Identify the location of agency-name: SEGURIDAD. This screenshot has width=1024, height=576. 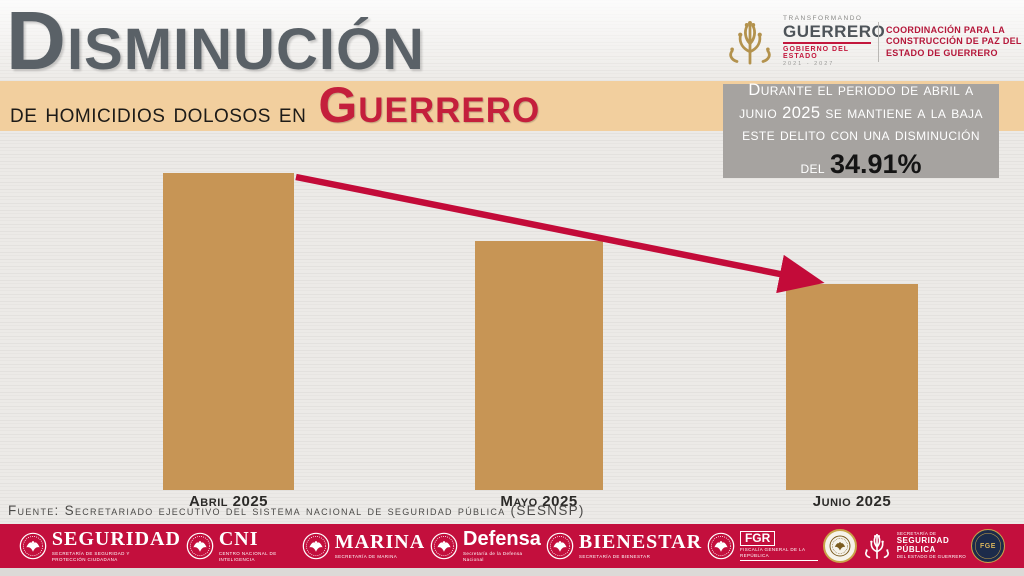
(116, 539).